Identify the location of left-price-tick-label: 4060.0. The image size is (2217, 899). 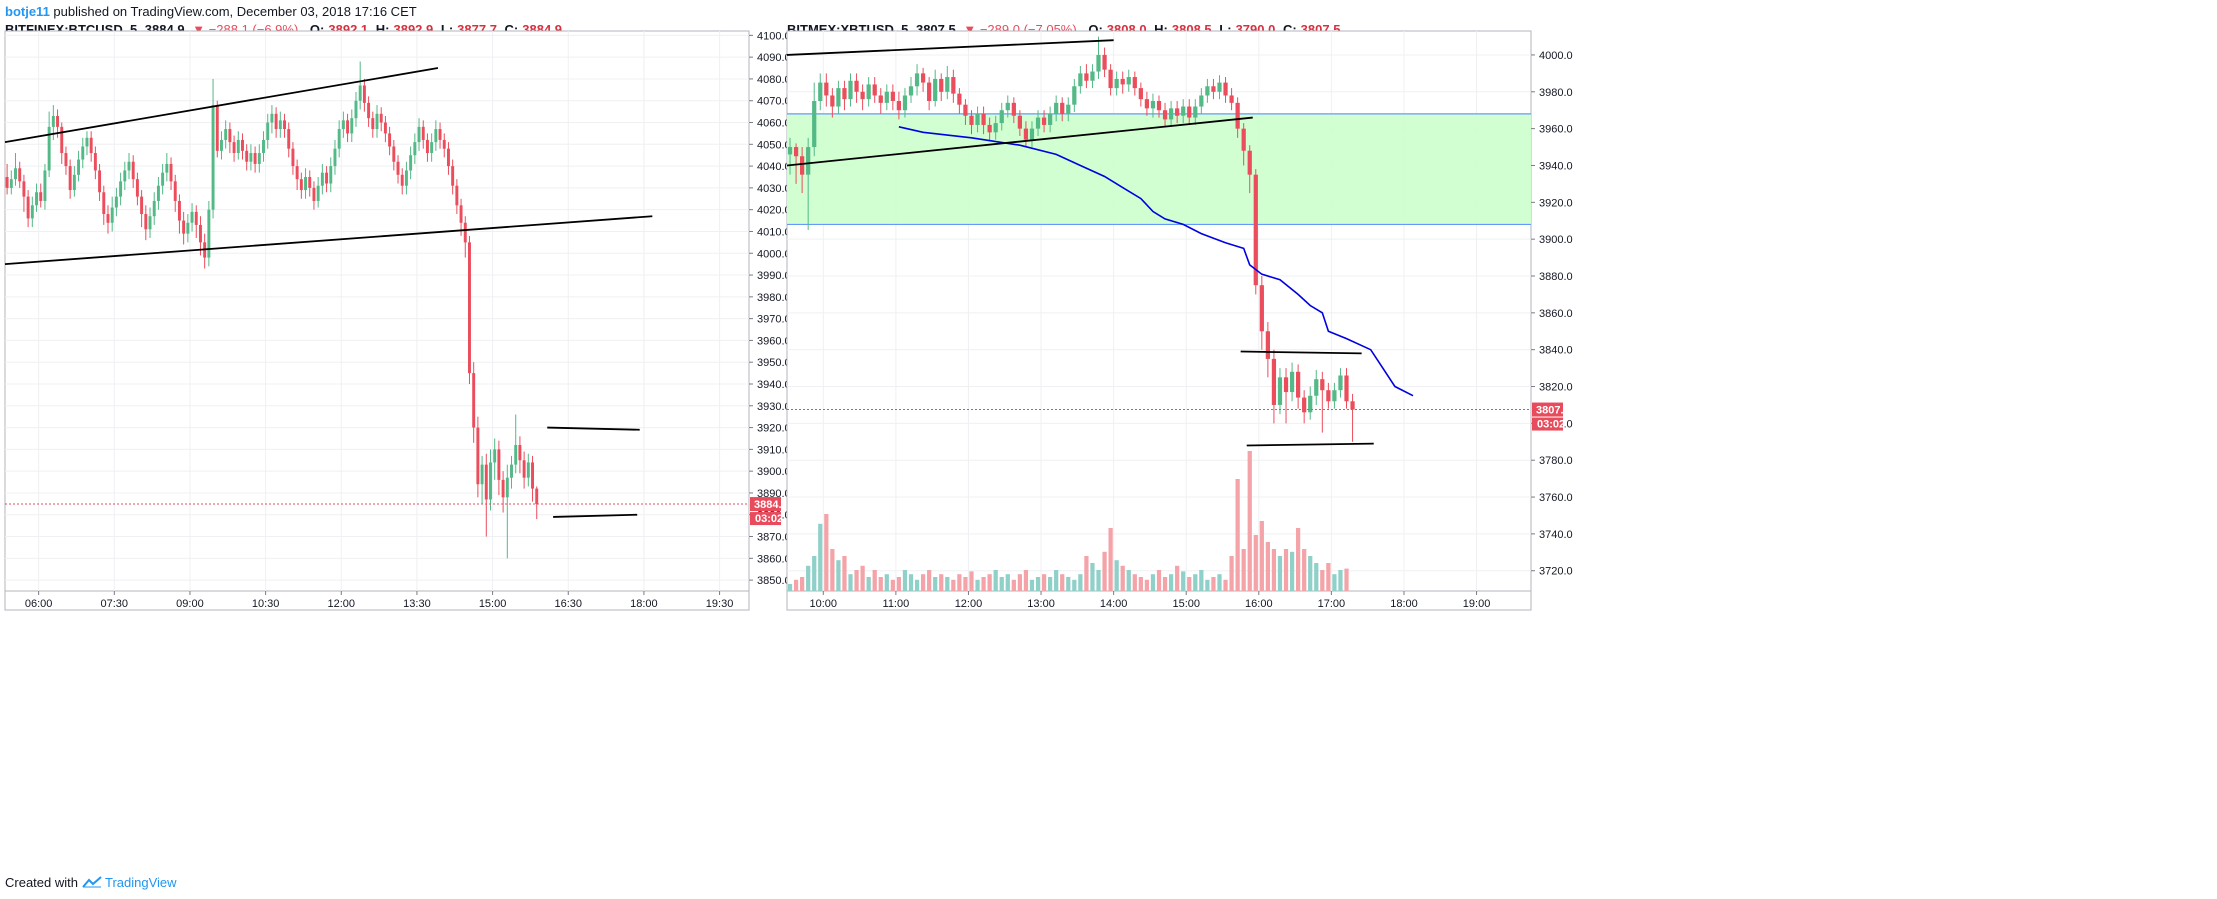
(774, 124).